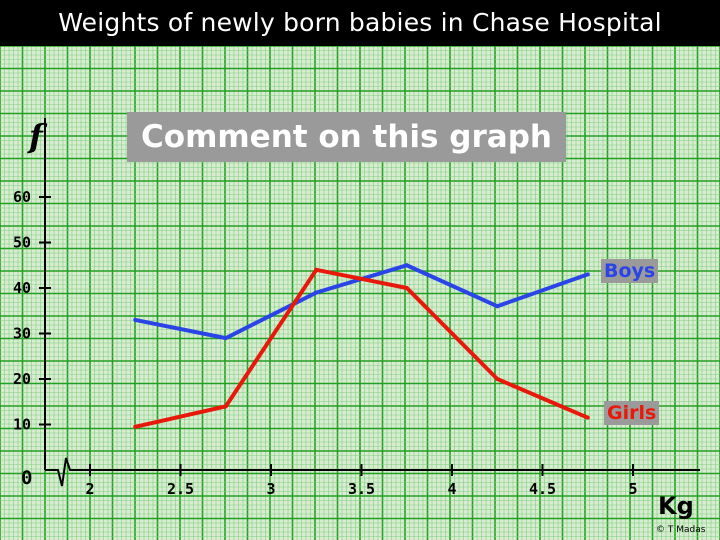 The height and width of the screenshot is (540, 720). Describe the element at coordinates (681, 530) in the screenshot. I see `copyright-note: © T Madas` at that location.